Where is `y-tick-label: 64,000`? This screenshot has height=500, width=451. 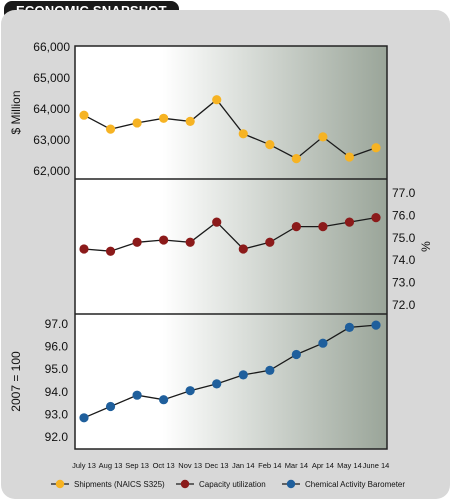
y-tick-label: 64,000 is located at coordinates (51, 109).